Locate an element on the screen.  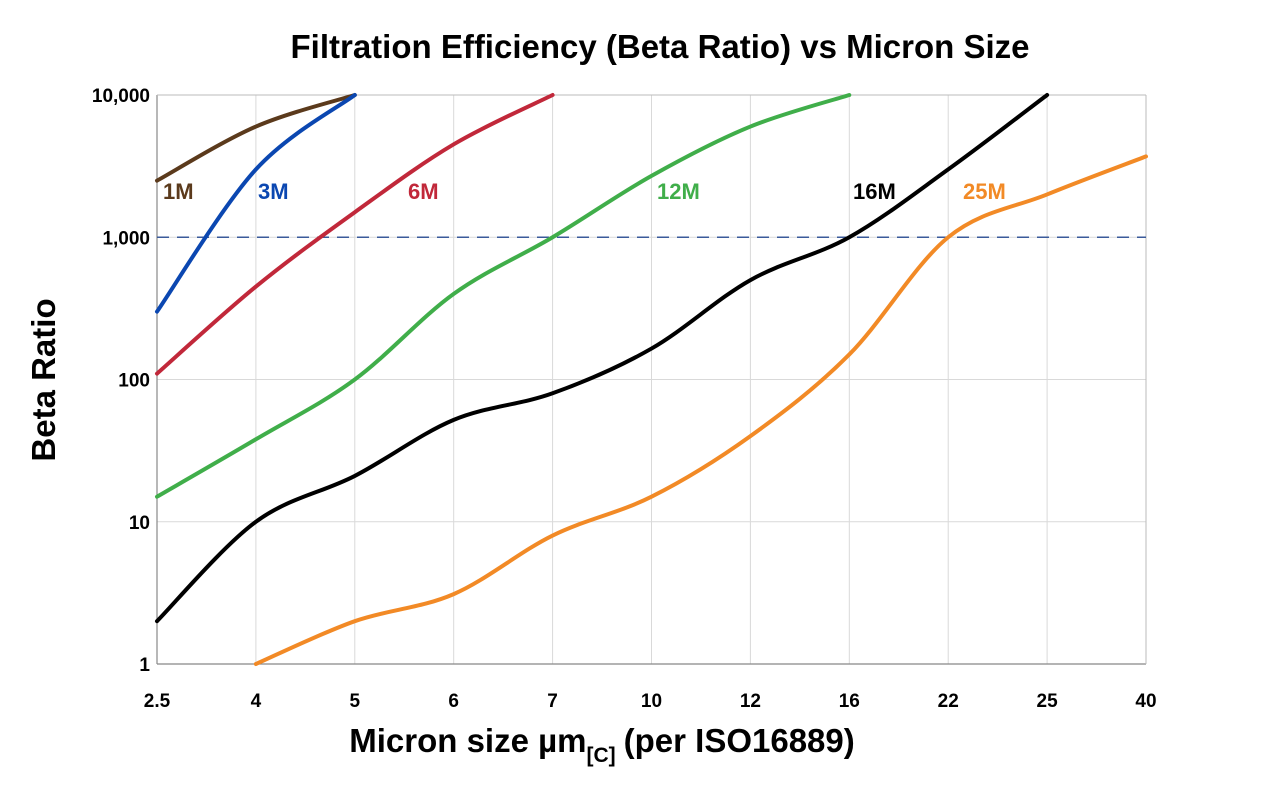
x-tick-label: 25 is located at coordinates (1048, 701).